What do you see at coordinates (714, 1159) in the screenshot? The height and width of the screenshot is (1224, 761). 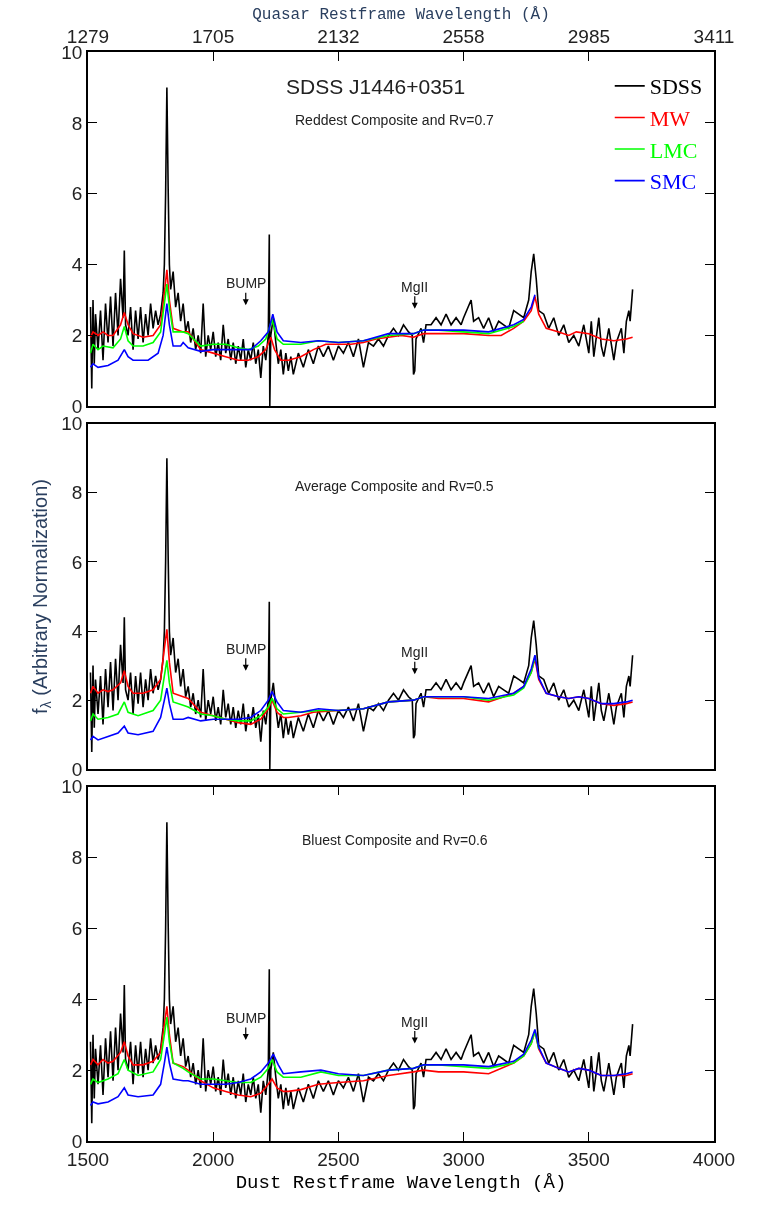 I see `x-tick-label: 4000` at bounding box center [714, 1159].